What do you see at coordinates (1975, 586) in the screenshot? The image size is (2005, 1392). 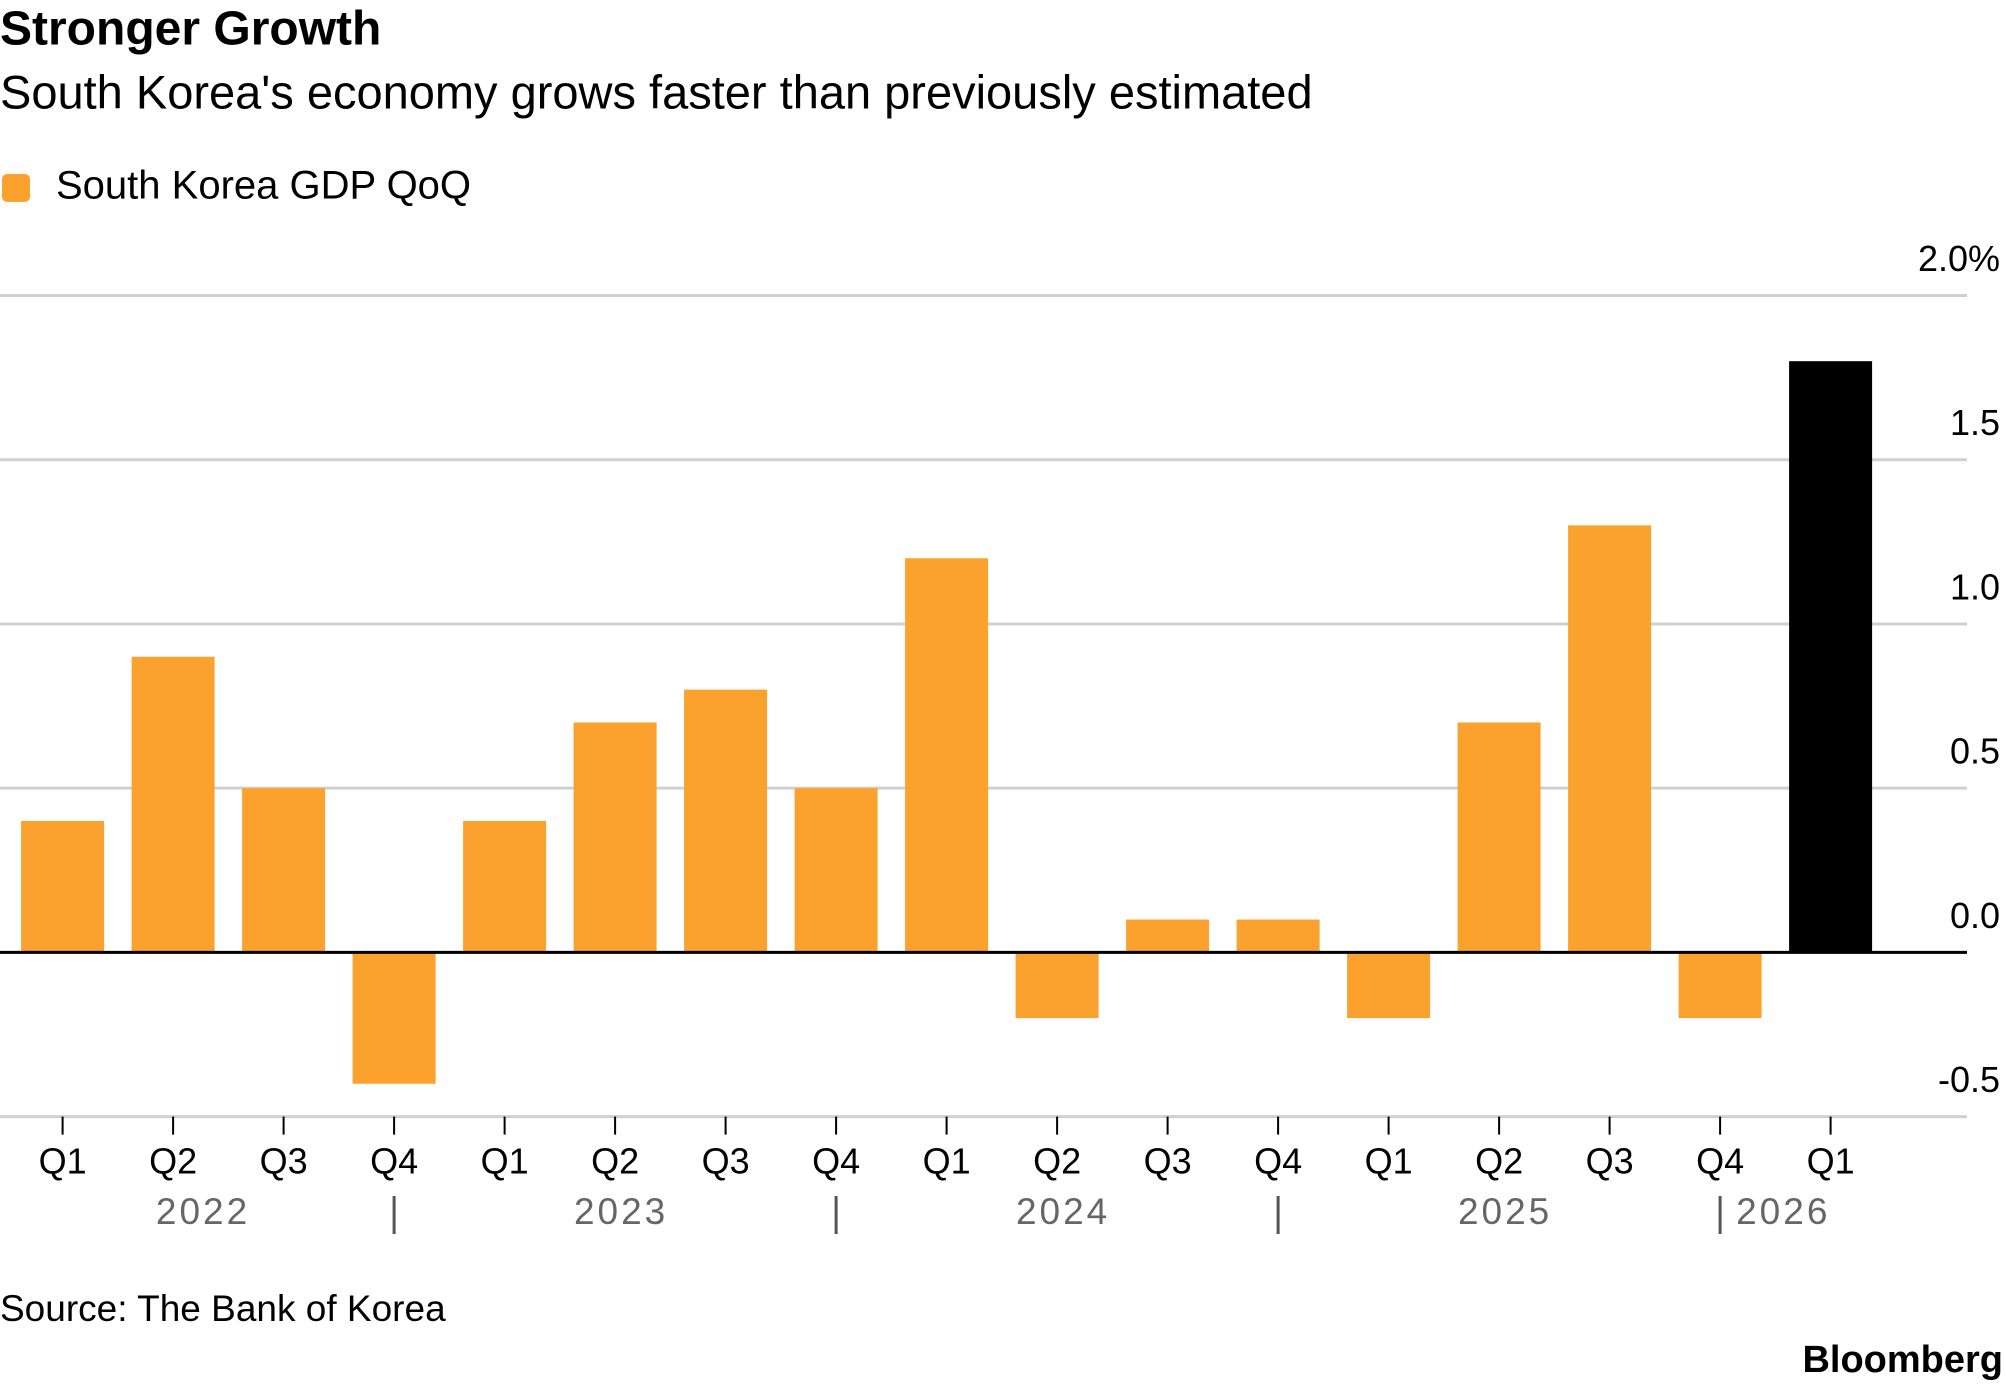 I see `y-tick-label: 1.0` at bounding box center [1975, 586].